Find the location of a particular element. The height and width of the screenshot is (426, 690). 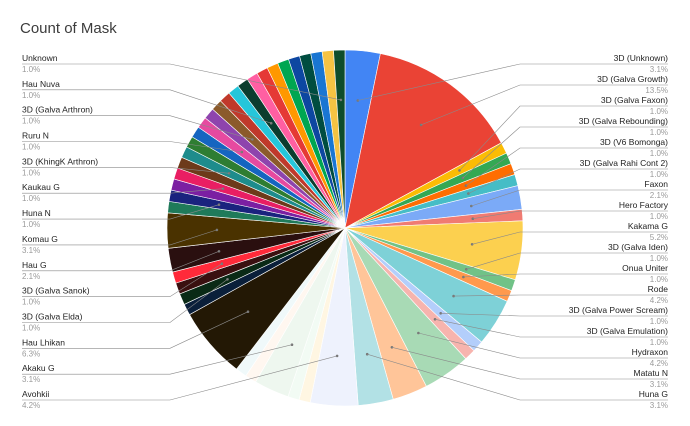

slice-label-name: Huna N is located at coordinates (36, 213).